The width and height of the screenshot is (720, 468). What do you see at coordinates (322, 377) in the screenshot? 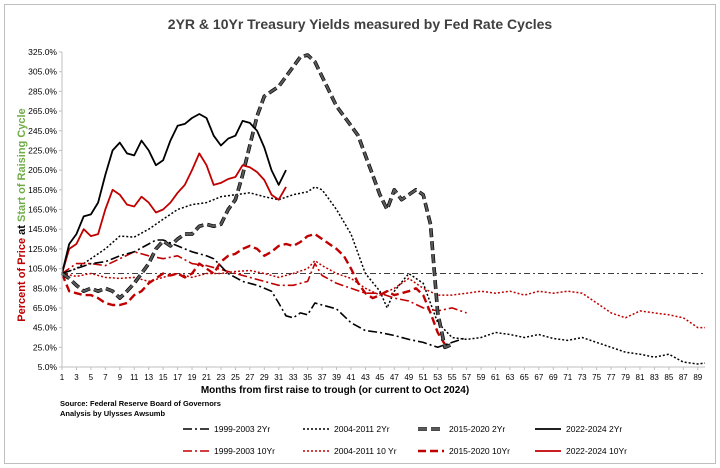
I see `x-tick-label: 37` at bounding box center [322, 377].